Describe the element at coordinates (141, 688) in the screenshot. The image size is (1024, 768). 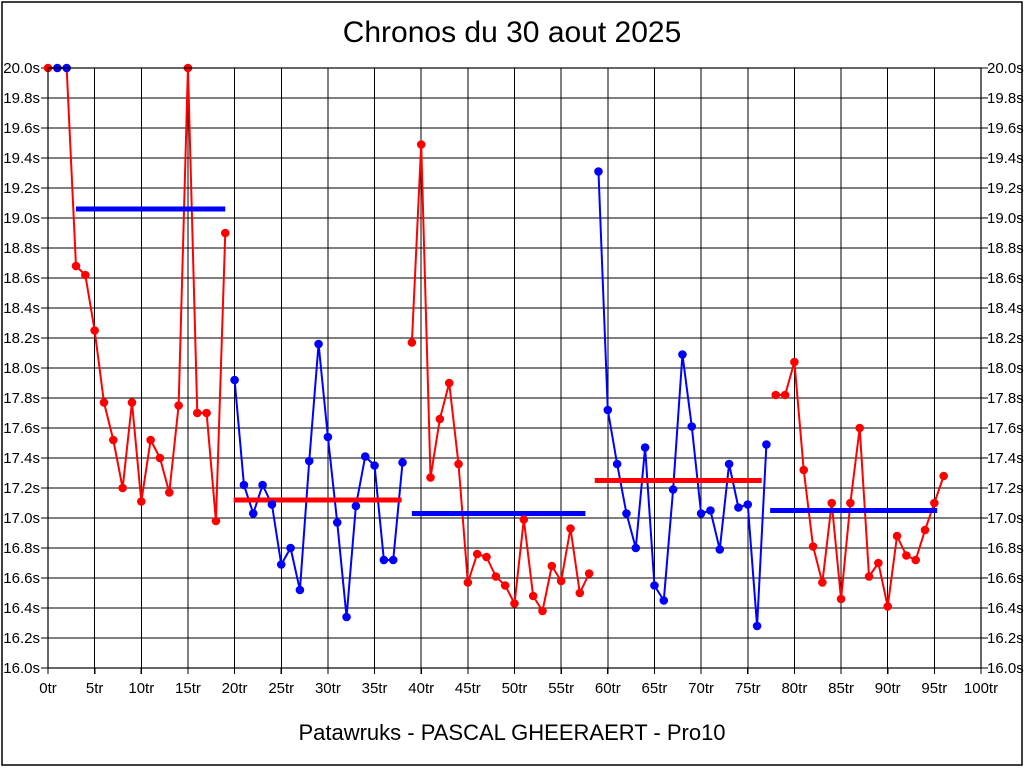
I see `x-tick-label: 10tr` at that location.